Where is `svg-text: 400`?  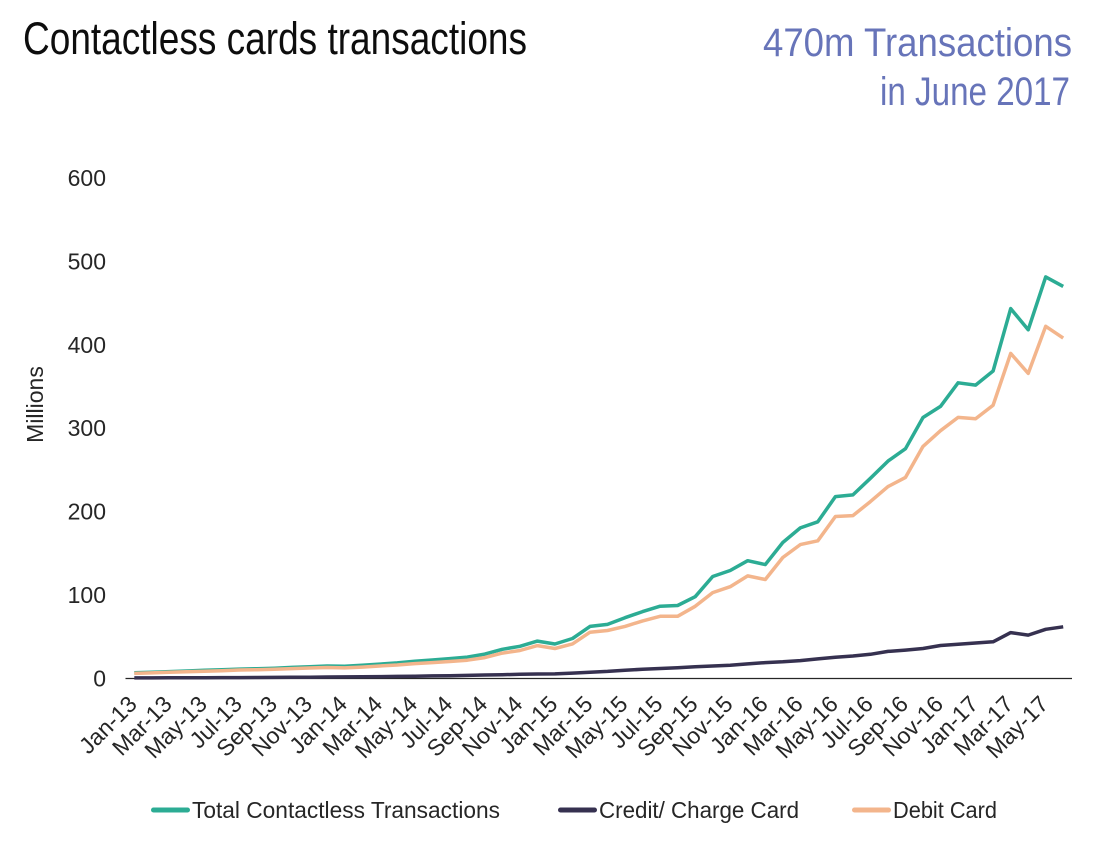
svg-text: 400 is located at coordinates (87, 345).